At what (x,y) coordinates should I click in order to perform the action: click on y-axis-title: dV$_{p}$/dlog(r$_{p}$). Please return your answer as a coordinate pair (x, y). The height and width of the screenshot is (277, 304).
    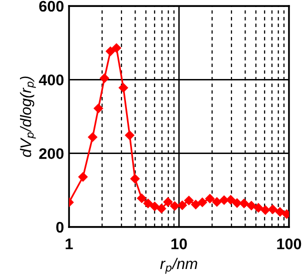
    Looking at the image, I should click on (28, 116).